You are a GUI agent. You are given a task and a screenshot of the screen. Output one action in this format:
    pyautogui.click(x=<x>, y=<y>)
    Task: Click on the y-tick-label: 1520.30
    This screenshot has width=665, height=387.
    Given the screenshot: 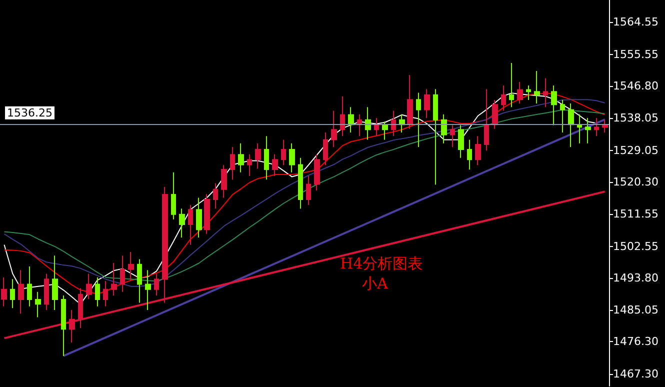 What is the action you would take?
    pyautogui.click(x=635, y=182)
    